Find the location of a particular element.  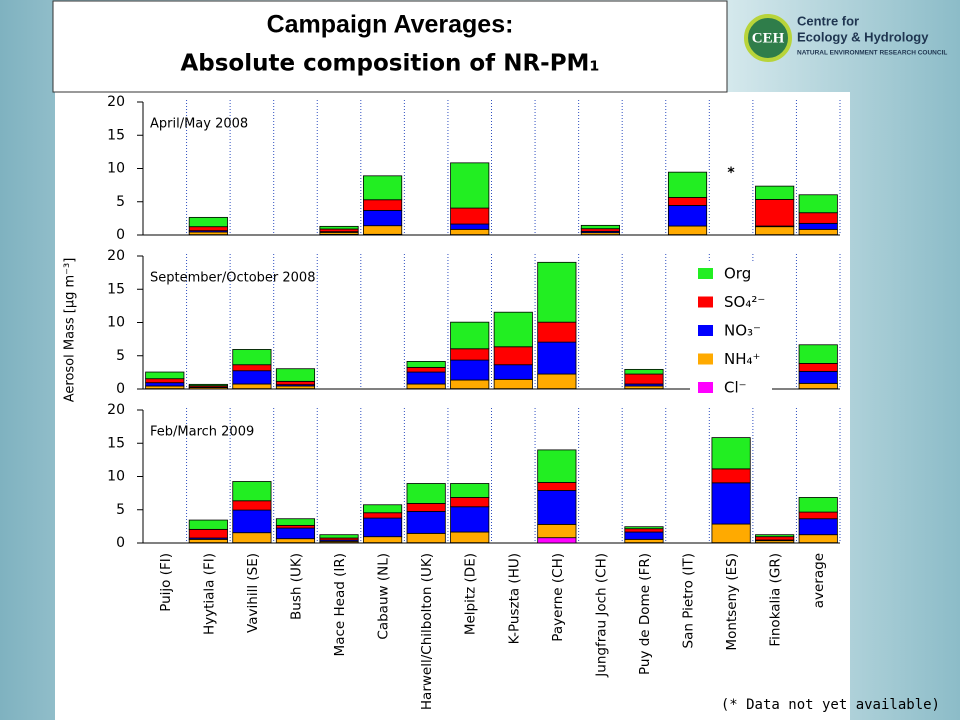

y-axis-label: Aerosol Mass [μg m⁻³] is located at coordinates (70, 330).